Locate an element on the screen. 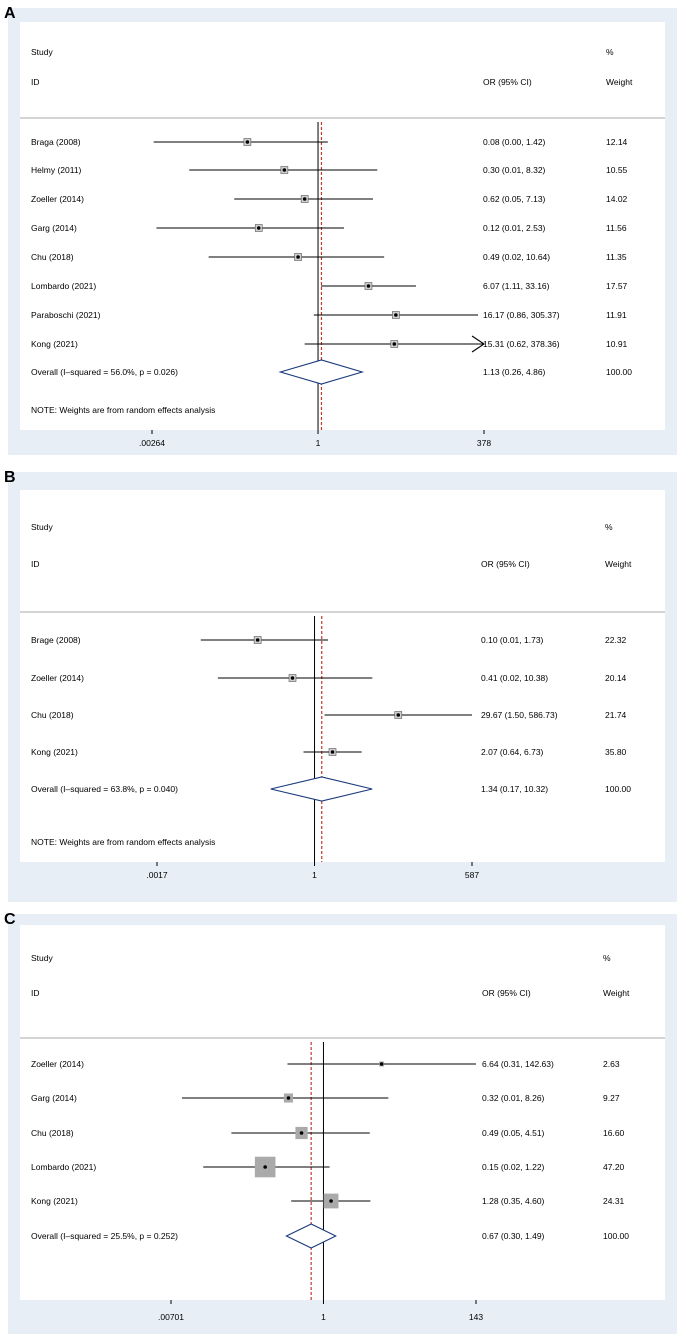 This screenshot has width=683, height=1339. panel-b-letter: B is located at coordinates (10, 477).